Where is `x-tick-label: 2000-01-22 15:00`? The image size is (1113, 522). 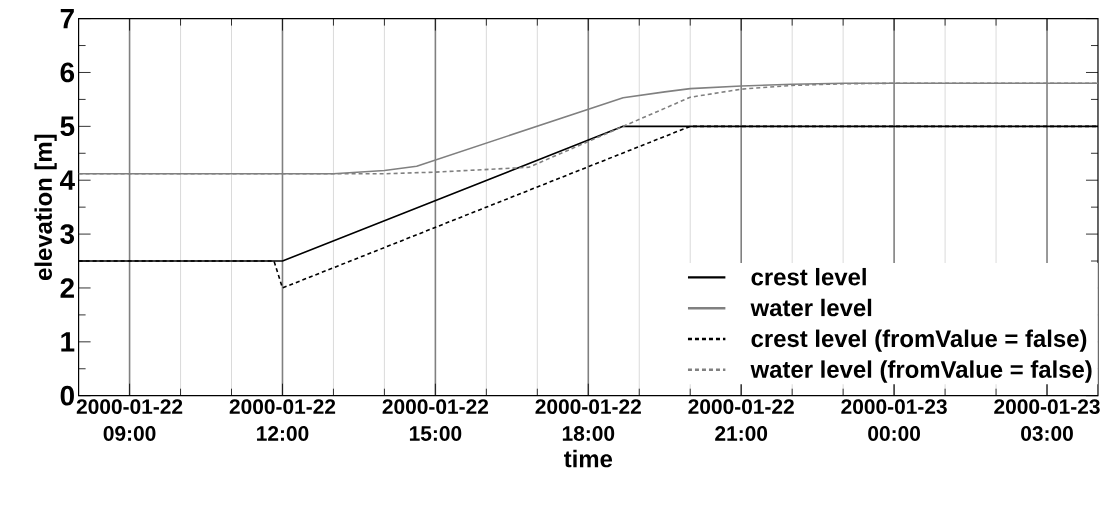
x-tick-label: 2000-01-22 15:00 is located at coordinates (435, 420).